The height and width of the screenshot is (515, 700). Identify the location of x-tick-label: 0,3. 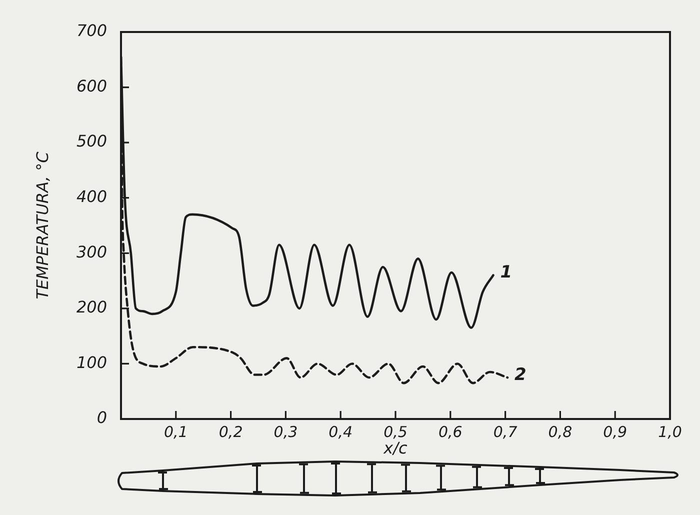
(286, 431).